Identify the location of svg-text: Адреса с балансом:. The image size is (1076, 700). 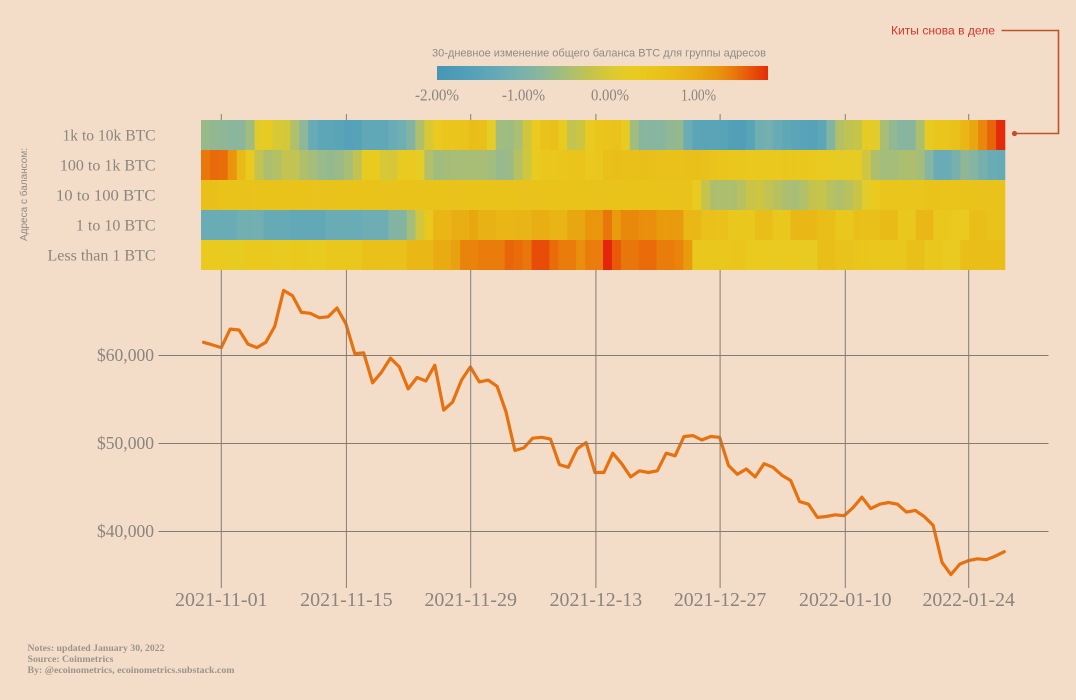
(24, 194).